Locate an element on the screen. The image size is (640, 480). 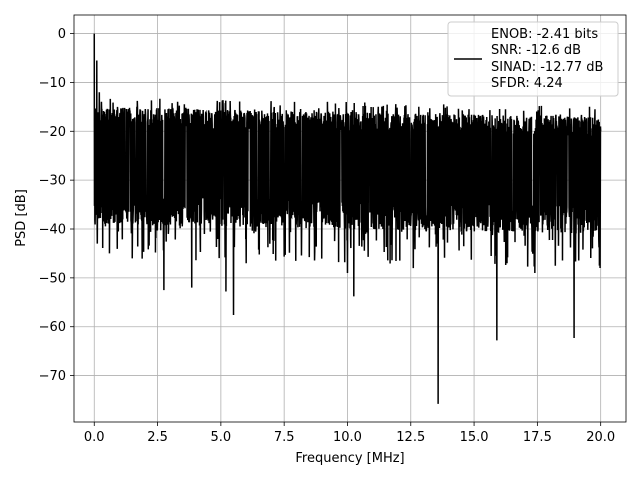
y-tick-label: 0 is located at coordinates (62, 34).